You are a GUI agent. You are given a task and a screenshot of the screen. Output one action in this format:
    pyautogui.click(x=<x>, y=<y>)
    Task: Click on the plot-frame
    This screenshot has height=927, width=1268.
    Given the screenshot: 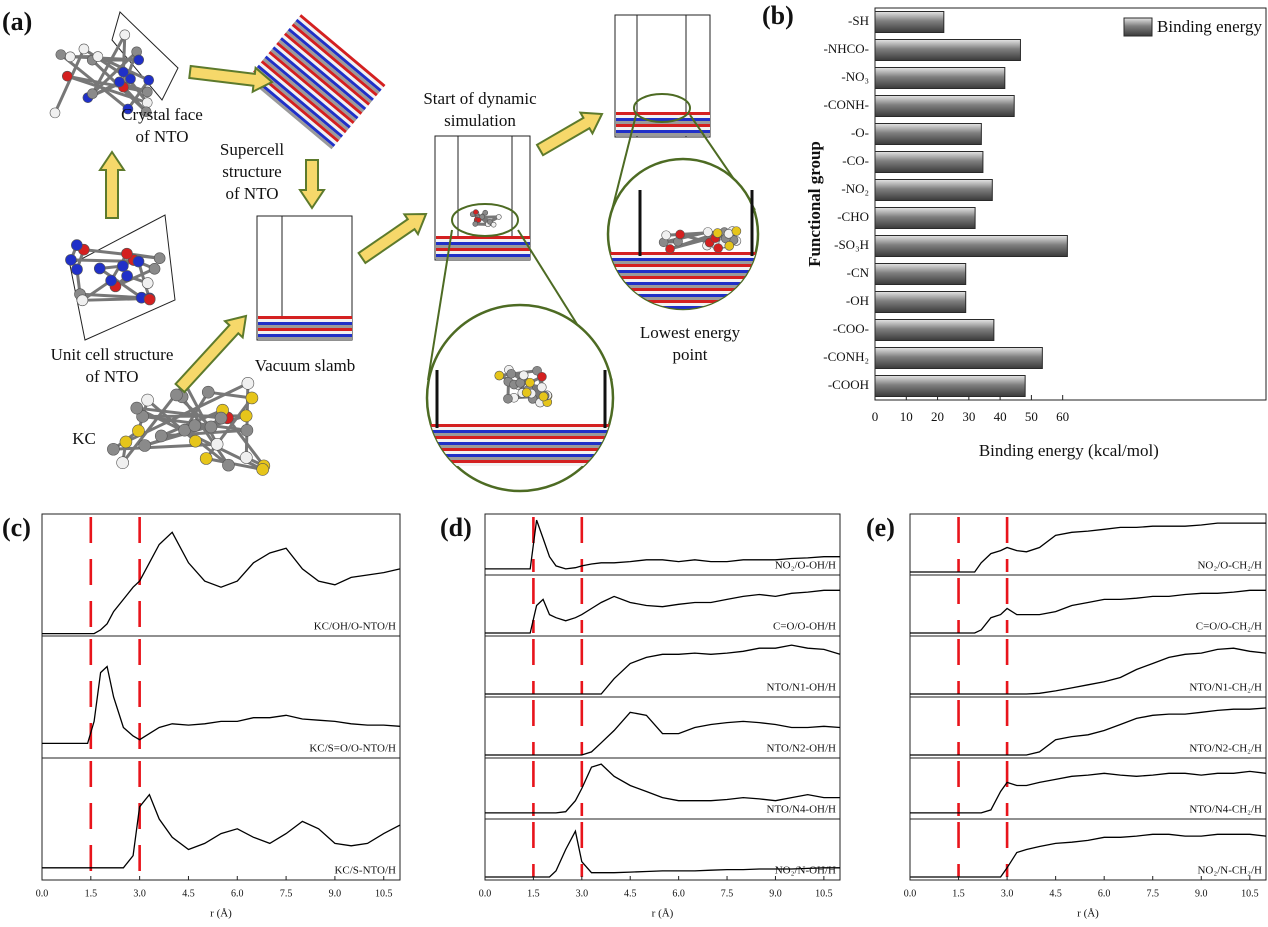 What is the action you would take?
    pyautogui.click(x=1070, y=204)
    